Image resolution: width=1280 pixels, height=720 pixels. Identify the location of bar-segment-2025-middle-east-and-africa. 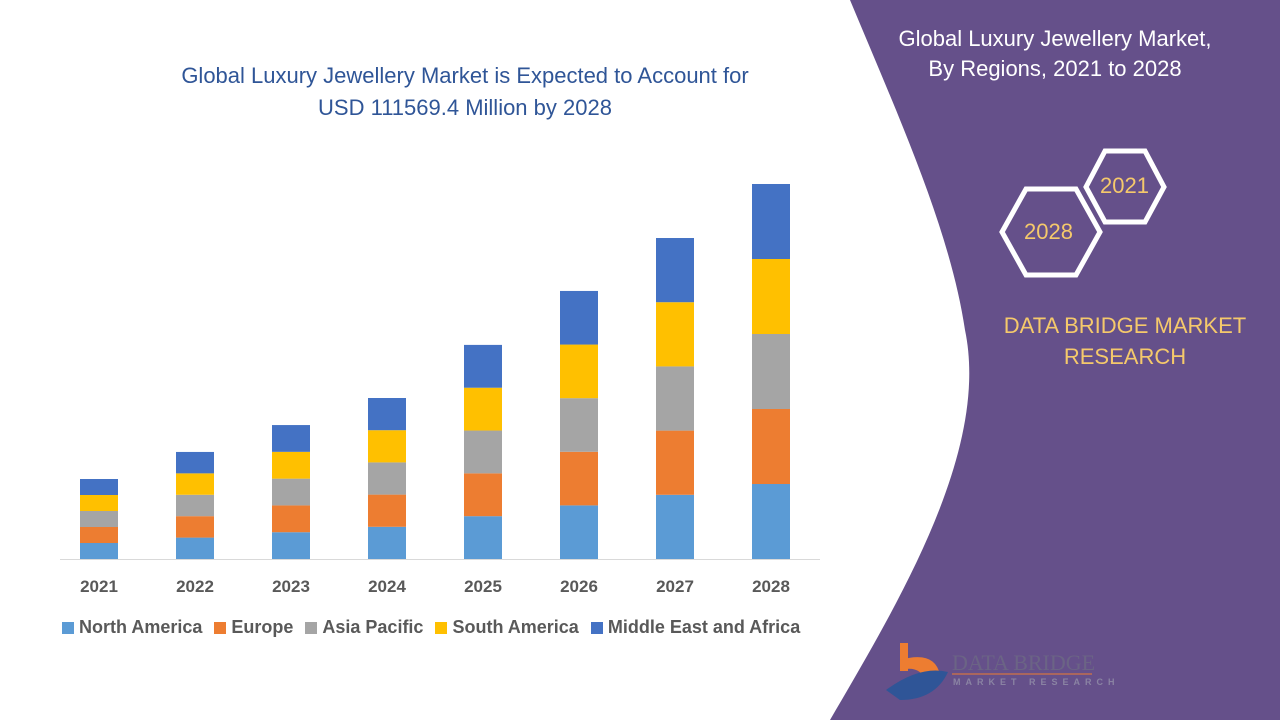
(483, 366).